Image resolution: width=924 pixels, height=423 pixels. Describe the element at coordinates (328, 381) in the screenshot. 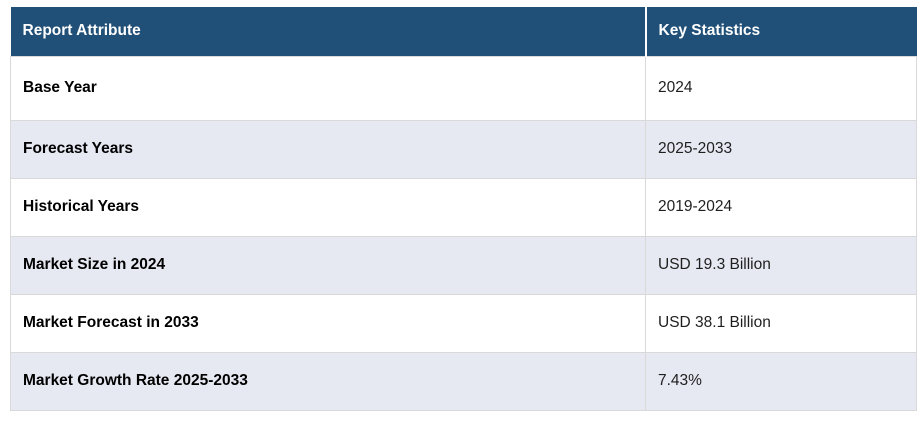

I see `attribute-cell-market-growth-rate: Market Growth Rate 2025-2033` at that location.